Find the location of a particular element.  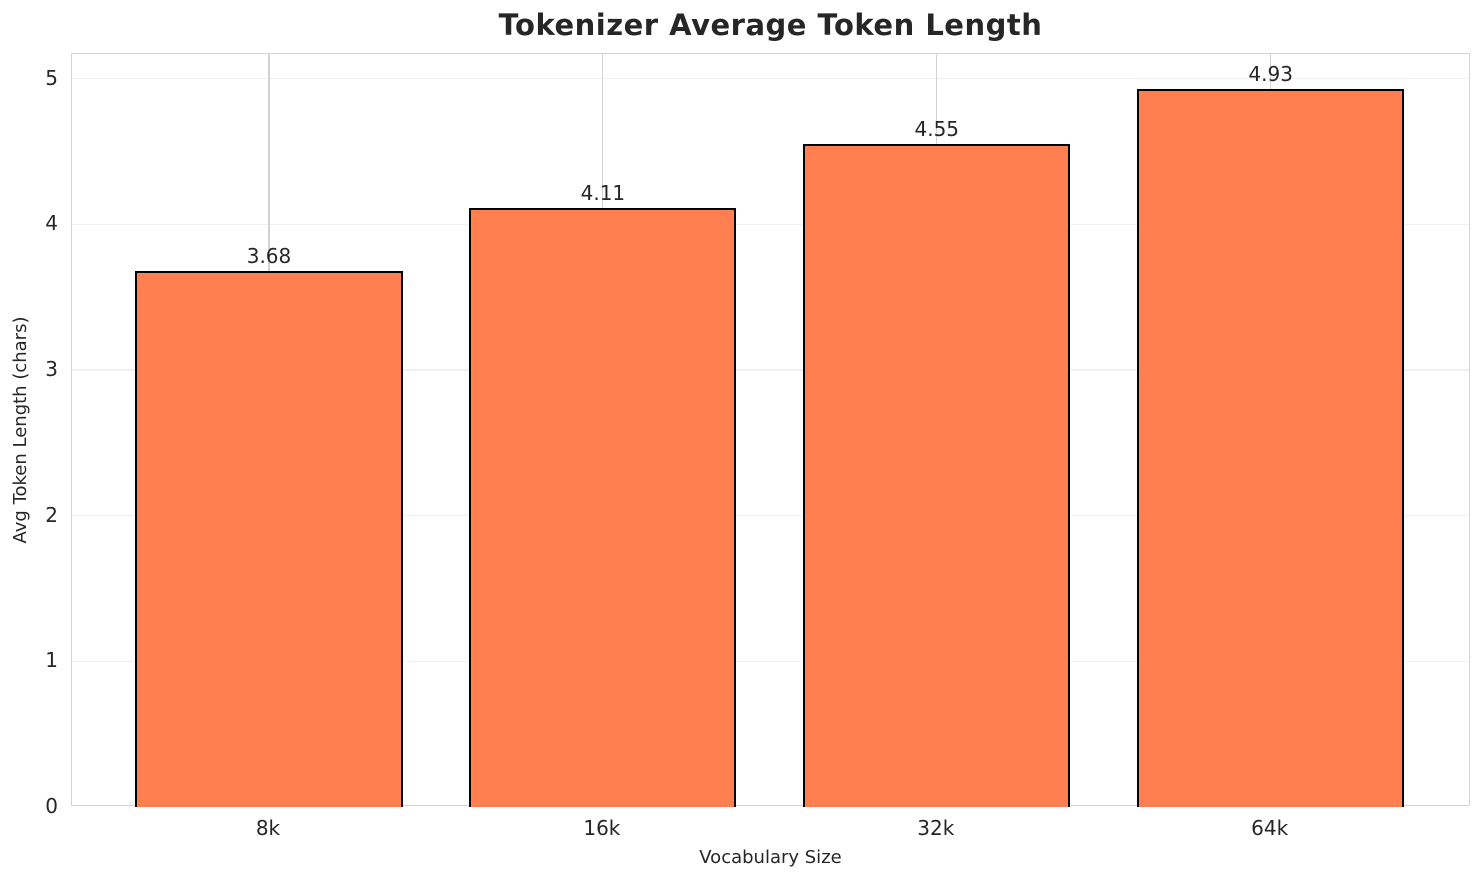

y-tick-label: 4 is located at coordinates (51, 223).